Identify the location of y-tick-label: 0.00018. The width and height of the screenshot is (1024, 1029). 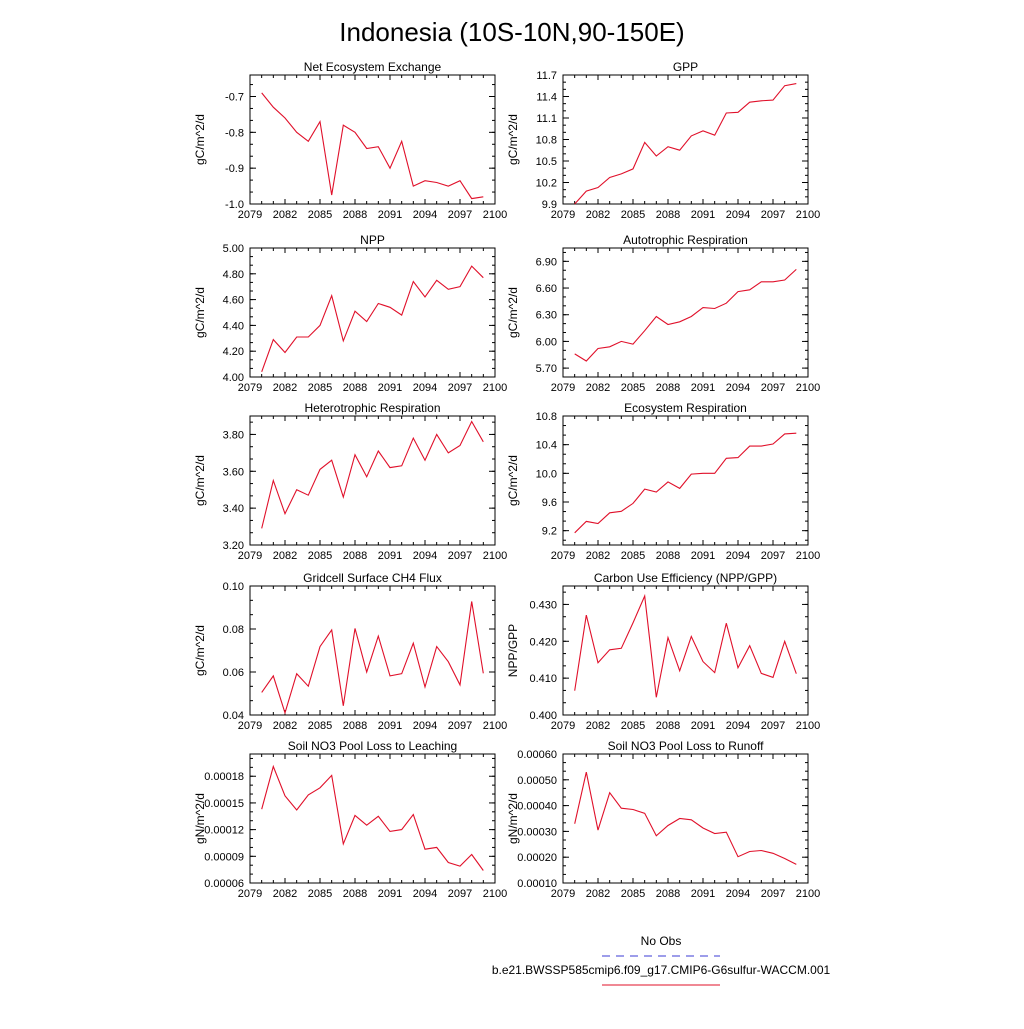
(224, 777).